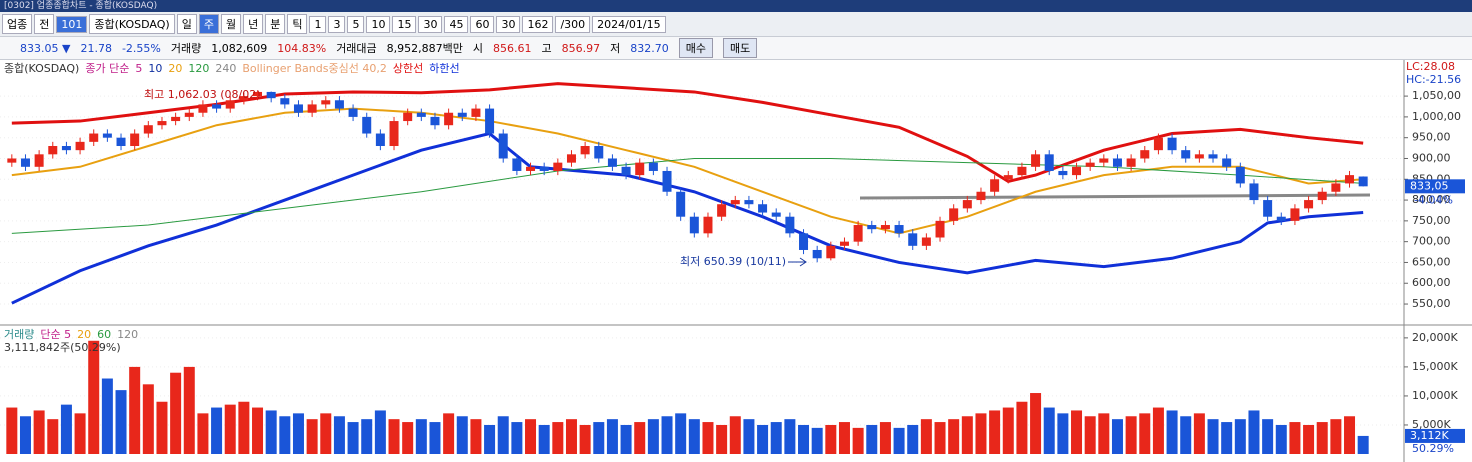 This screenshot has width=1472, height=462. I want to click on min-arrow, so click(797, 262).